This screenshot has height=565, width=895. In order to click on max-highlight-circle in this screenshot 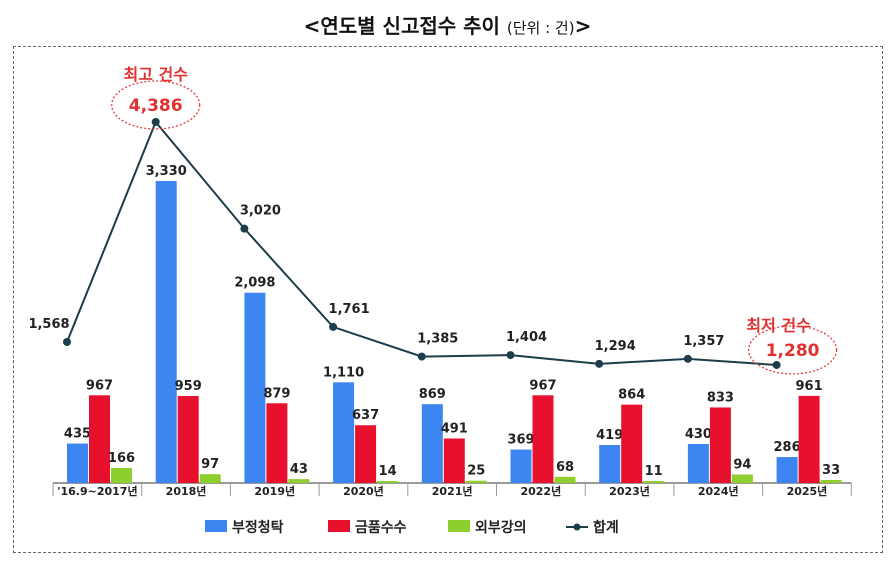, I will do `click(156, 105)`.